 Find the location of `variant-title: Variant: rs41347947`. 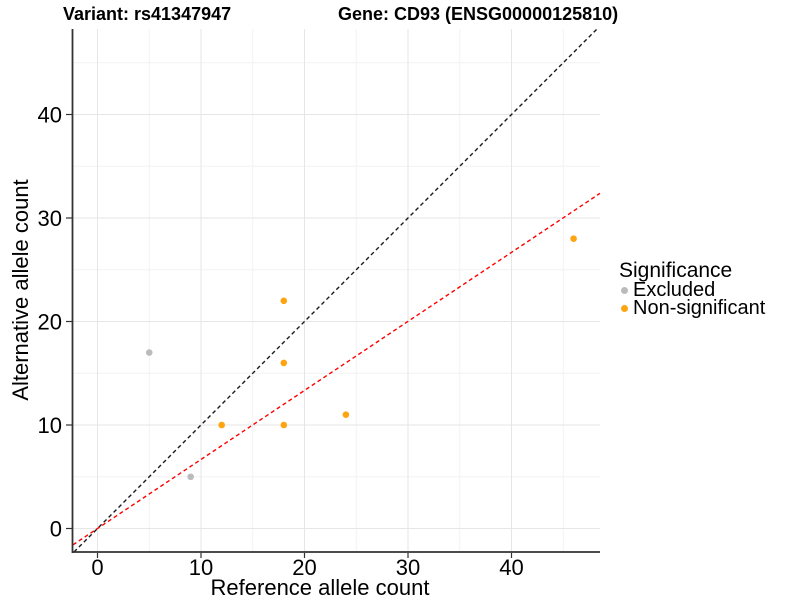

variant-title: Variant: rs41347947 is located at coordinates (147, 14).